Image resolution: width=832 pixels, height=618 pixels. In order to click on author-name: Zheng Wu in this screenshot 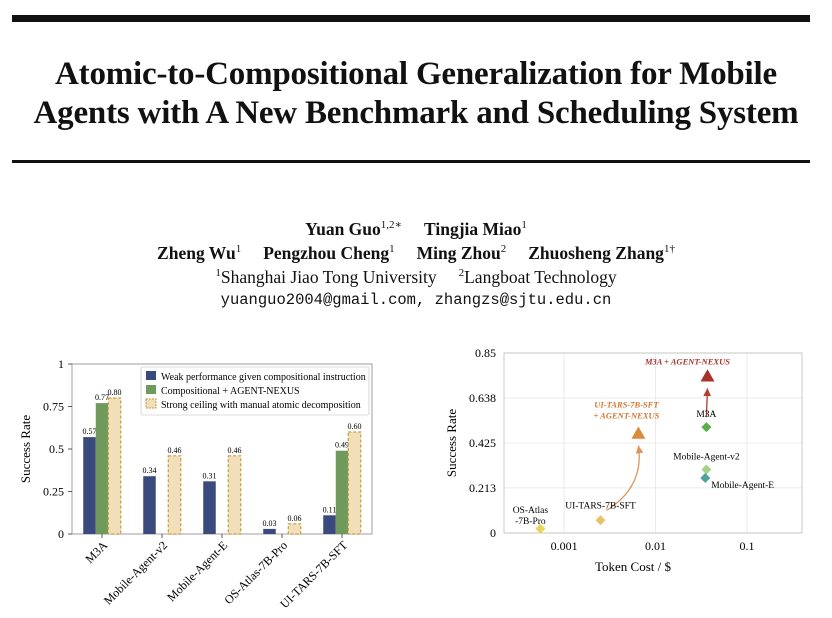, I will do `click(196, 253)`.